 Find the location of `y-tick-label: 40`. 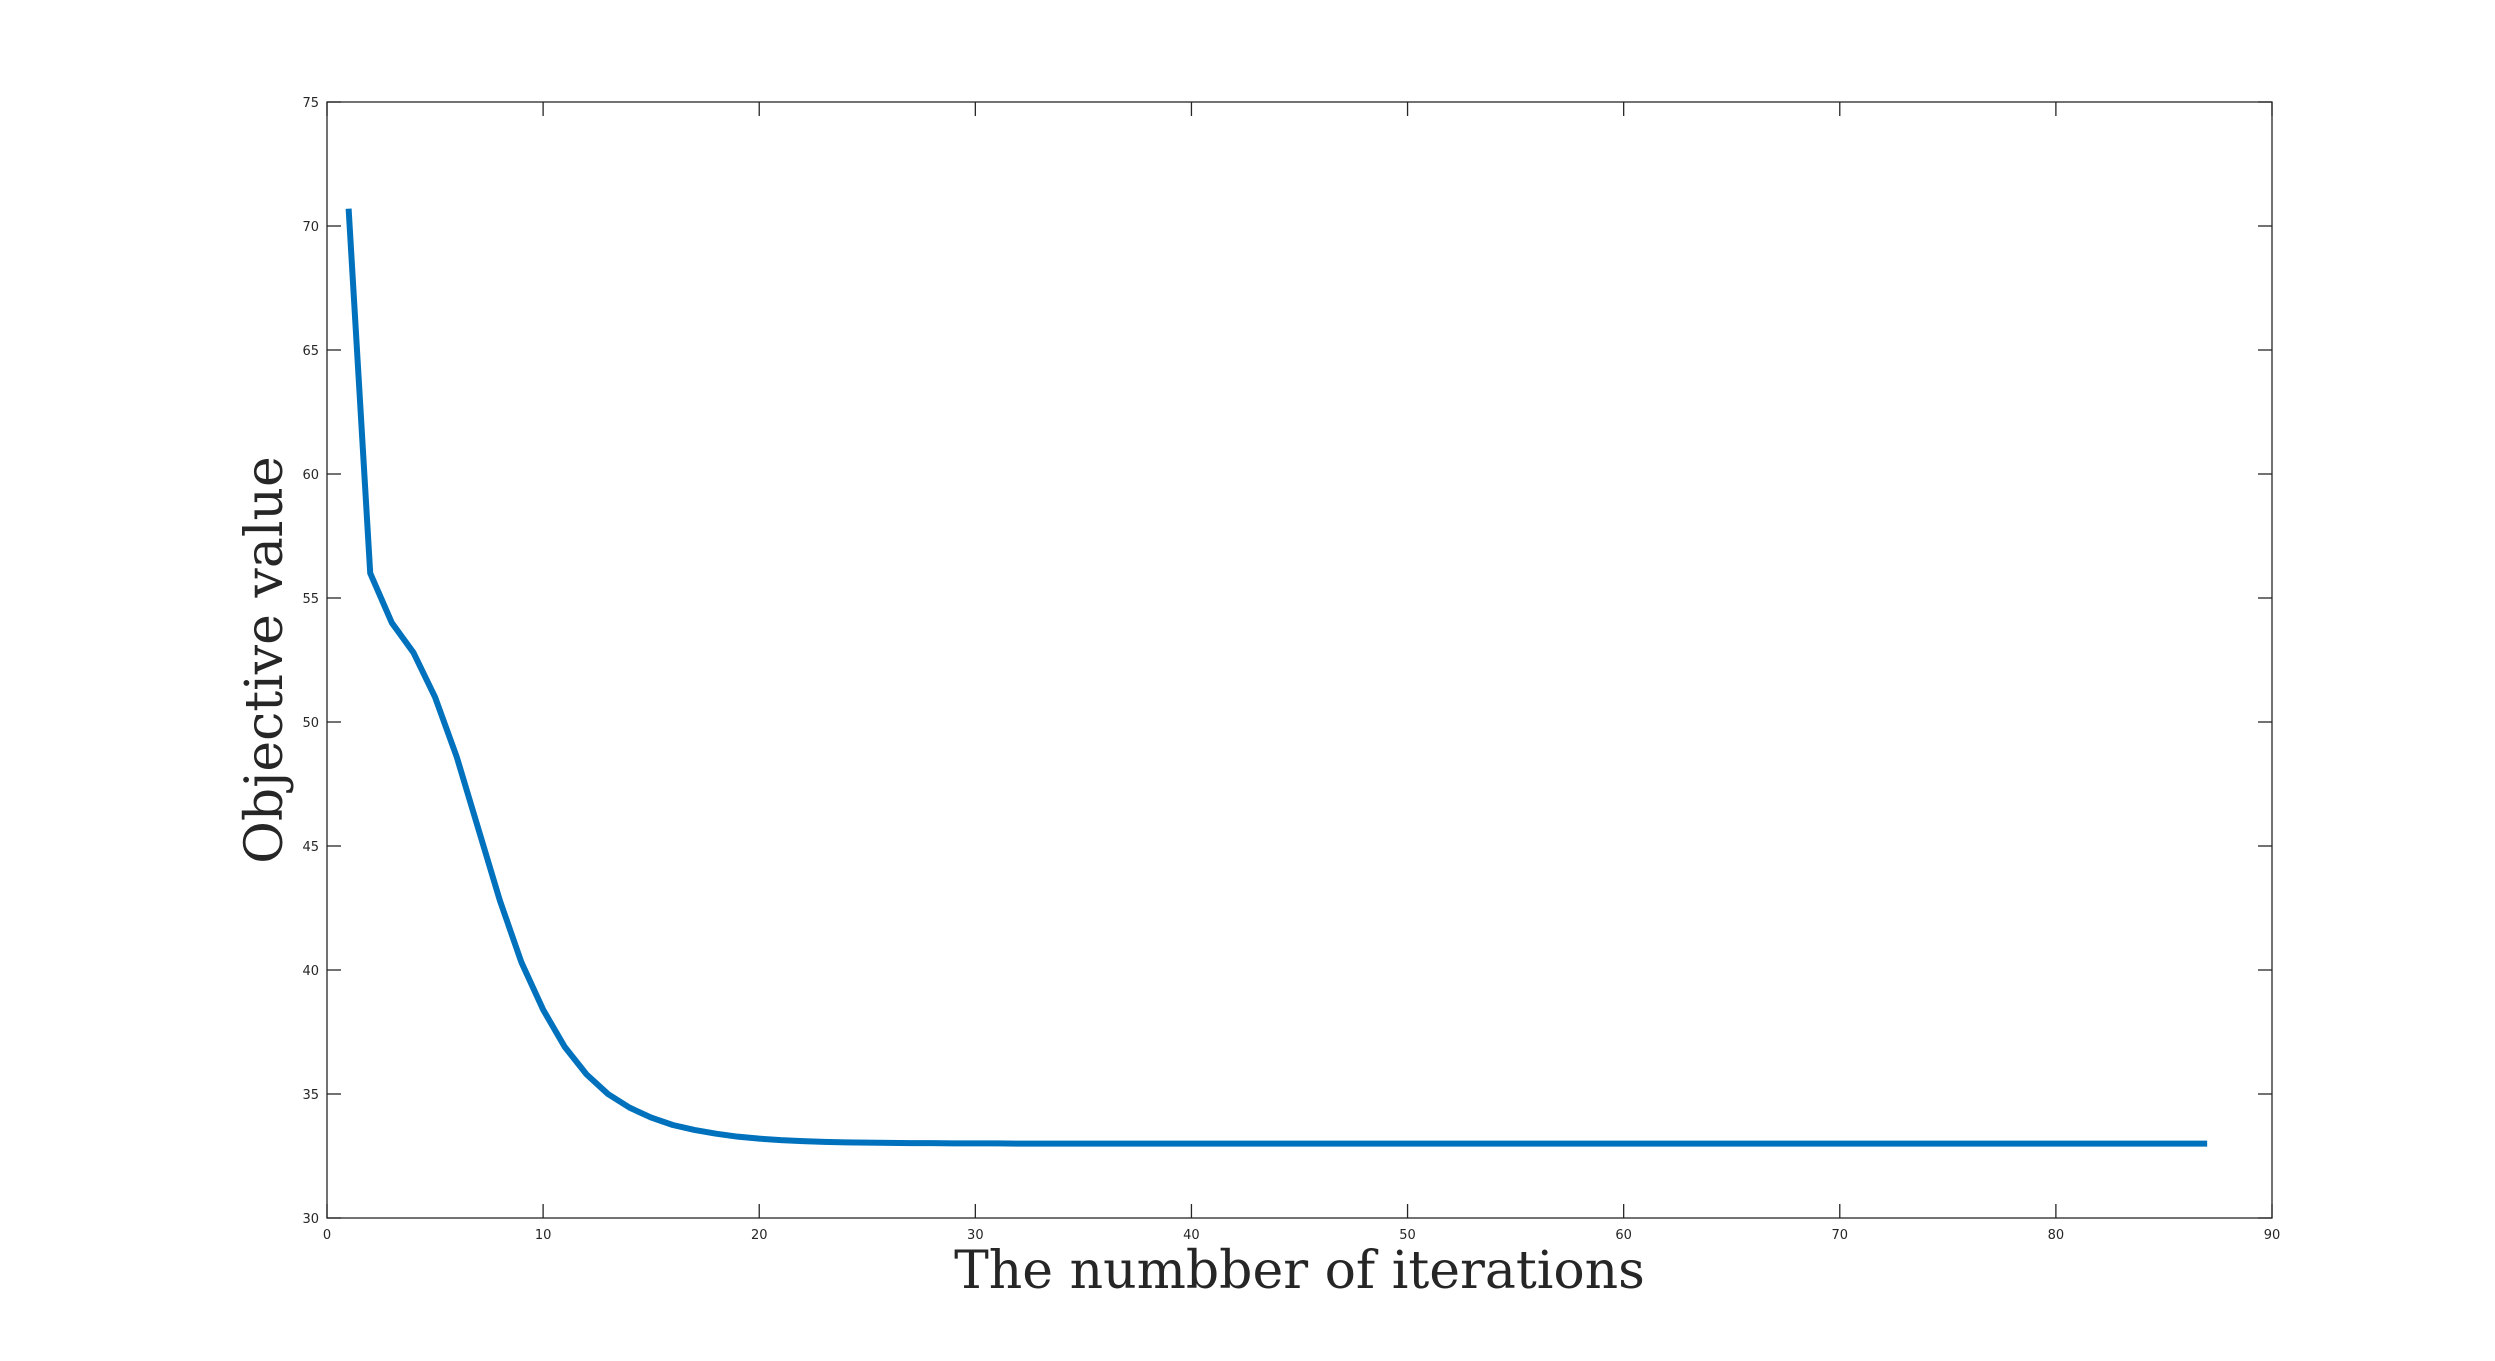

y-tick-label: 40 is located at coordinates (310, 971).